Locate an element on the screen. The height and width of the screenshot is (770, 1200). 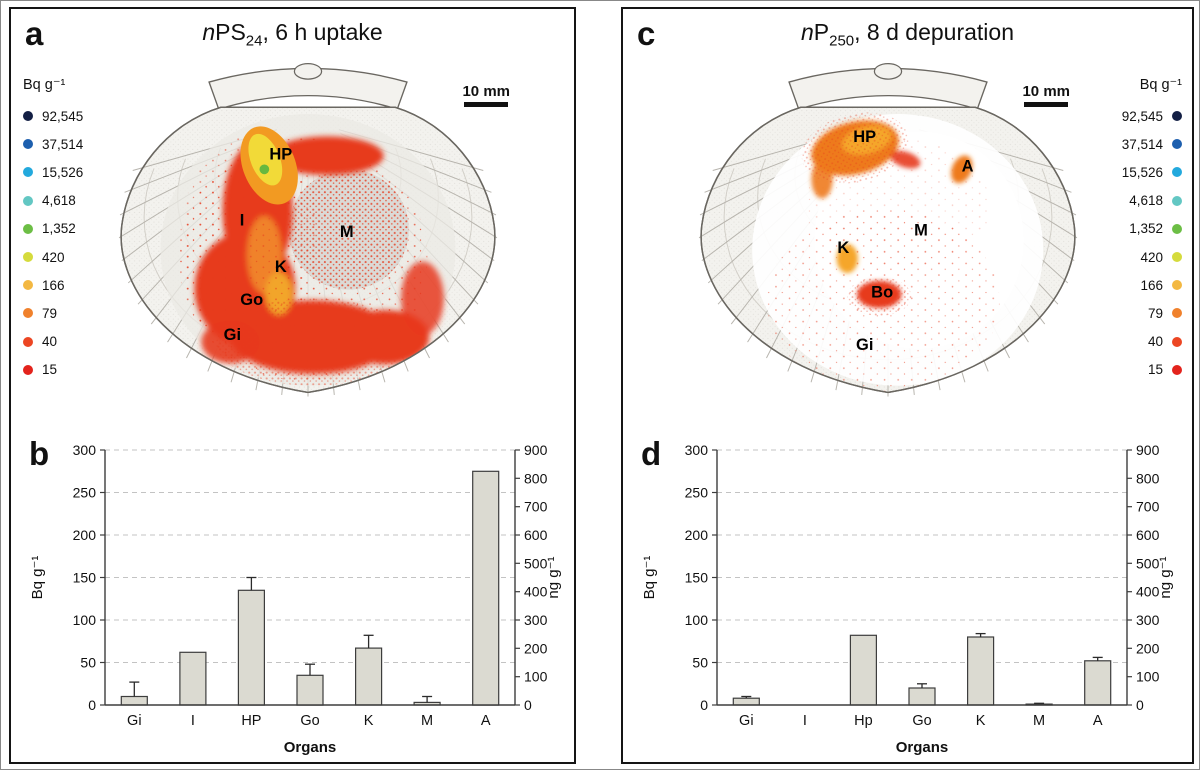
green-activity-spot is located at coordinates (264, 169).